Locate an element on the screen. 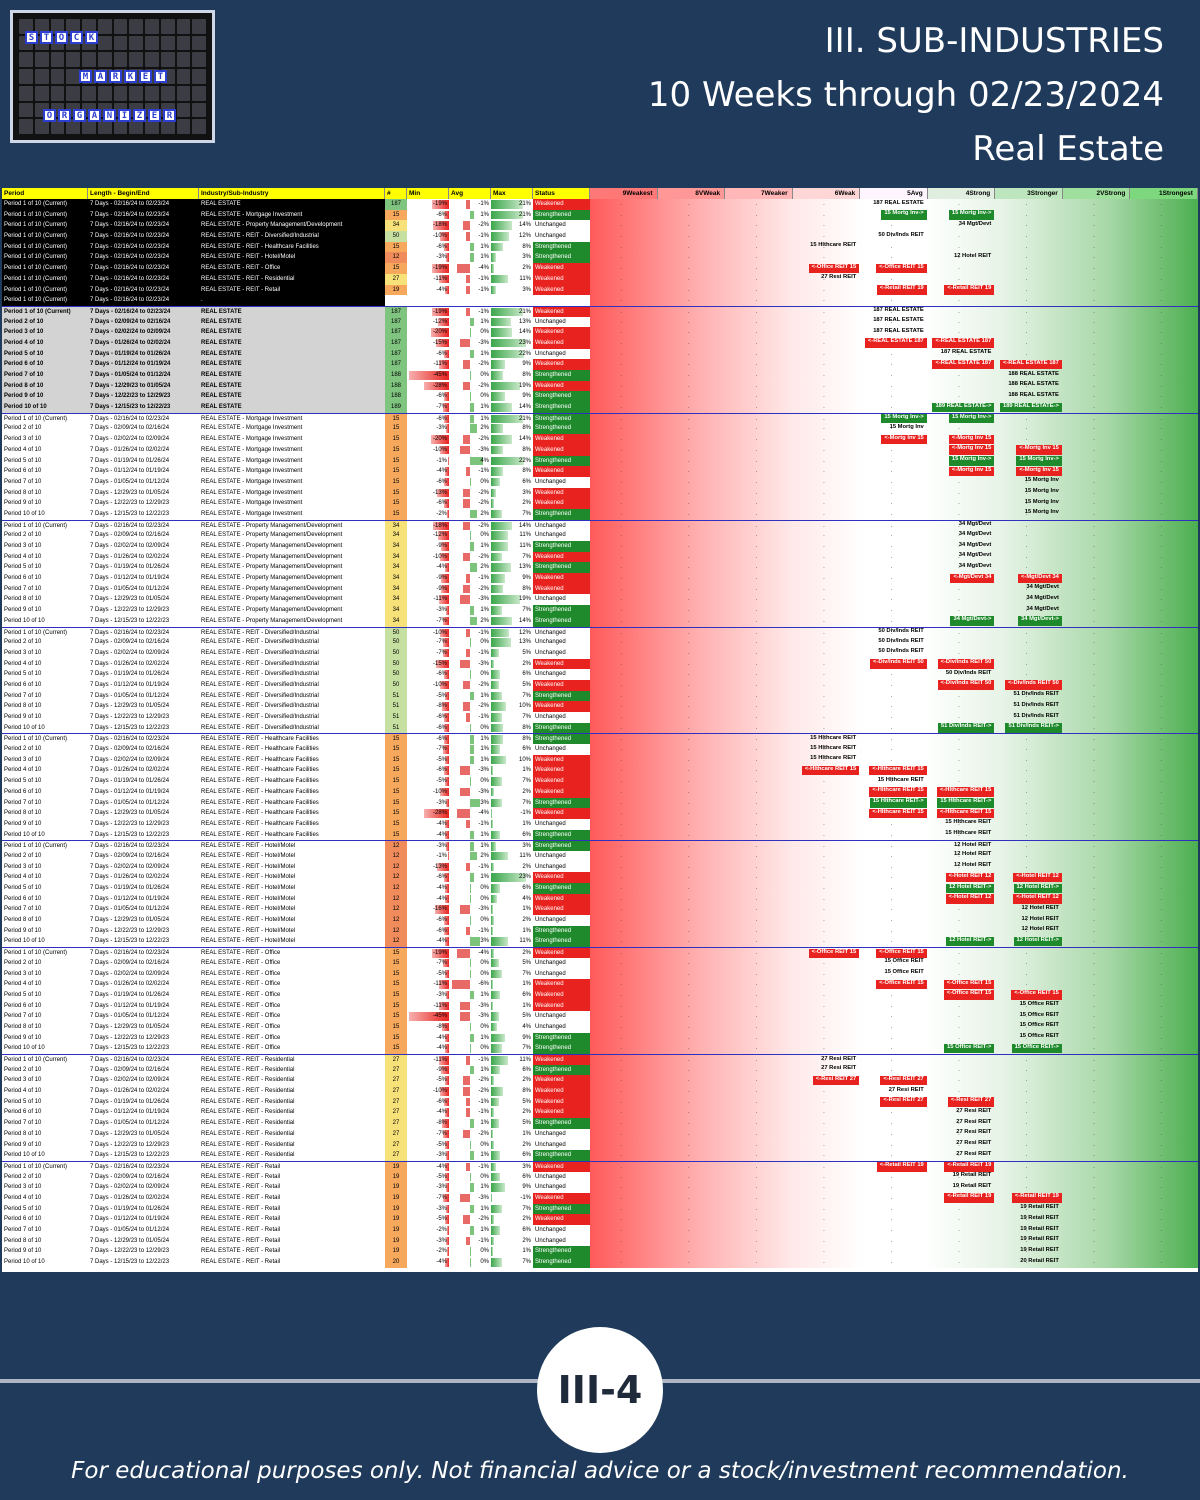  min-cell: -10% is located at coordinates (428, 450).